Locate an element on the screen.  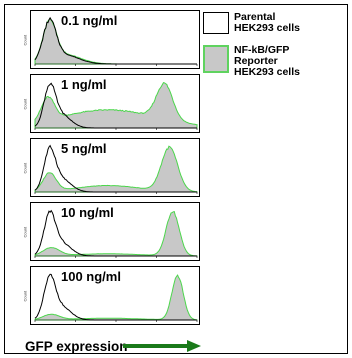
histogram-panel: Count 10 ng/ml is located at coordinates (111, 231).